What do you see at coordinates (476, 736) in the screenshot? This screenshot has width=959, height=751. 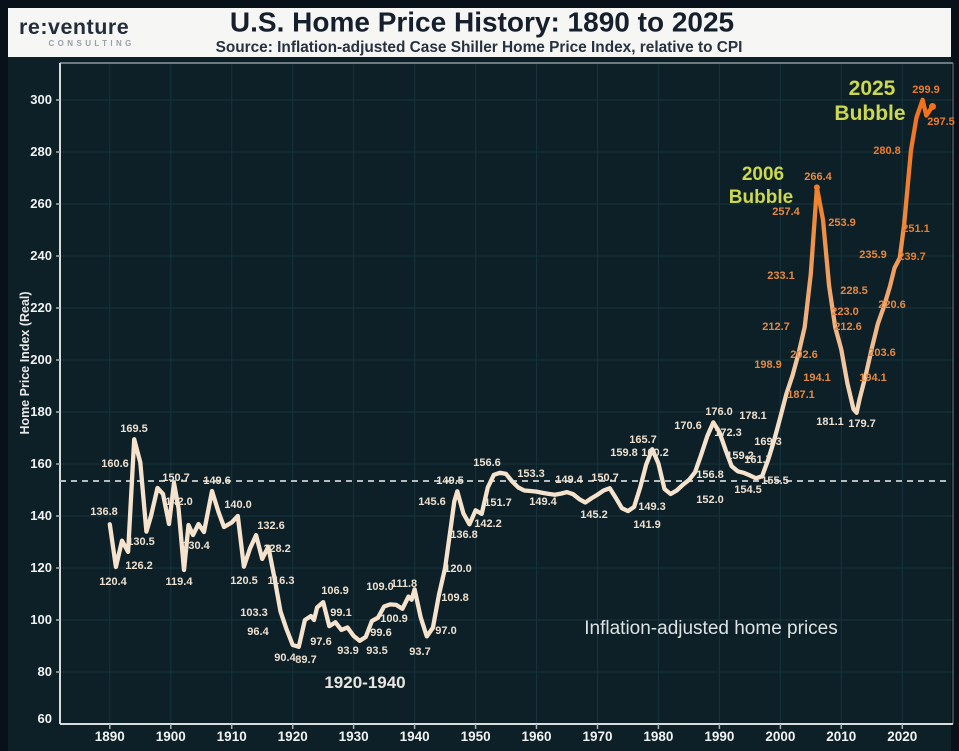 I see `svg-text: 1950` at bounding box center [476, 736].